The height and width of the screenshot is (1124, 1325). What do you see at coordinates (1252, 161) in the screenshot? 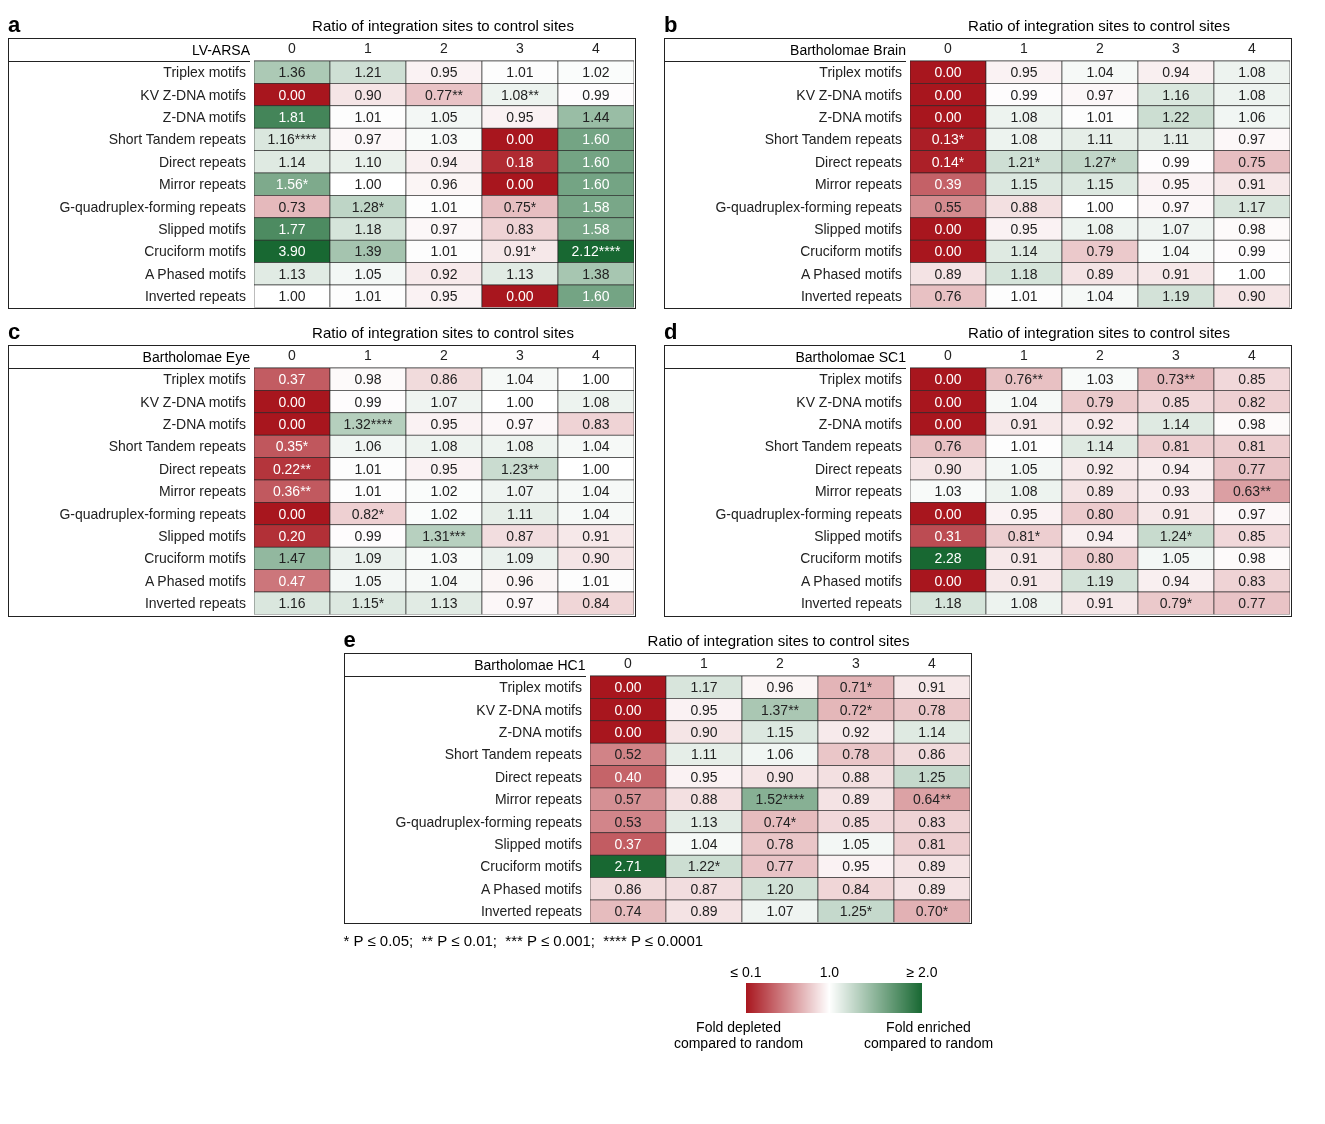
I see `data-label: 0.75` at bounding box center [1252, 161].